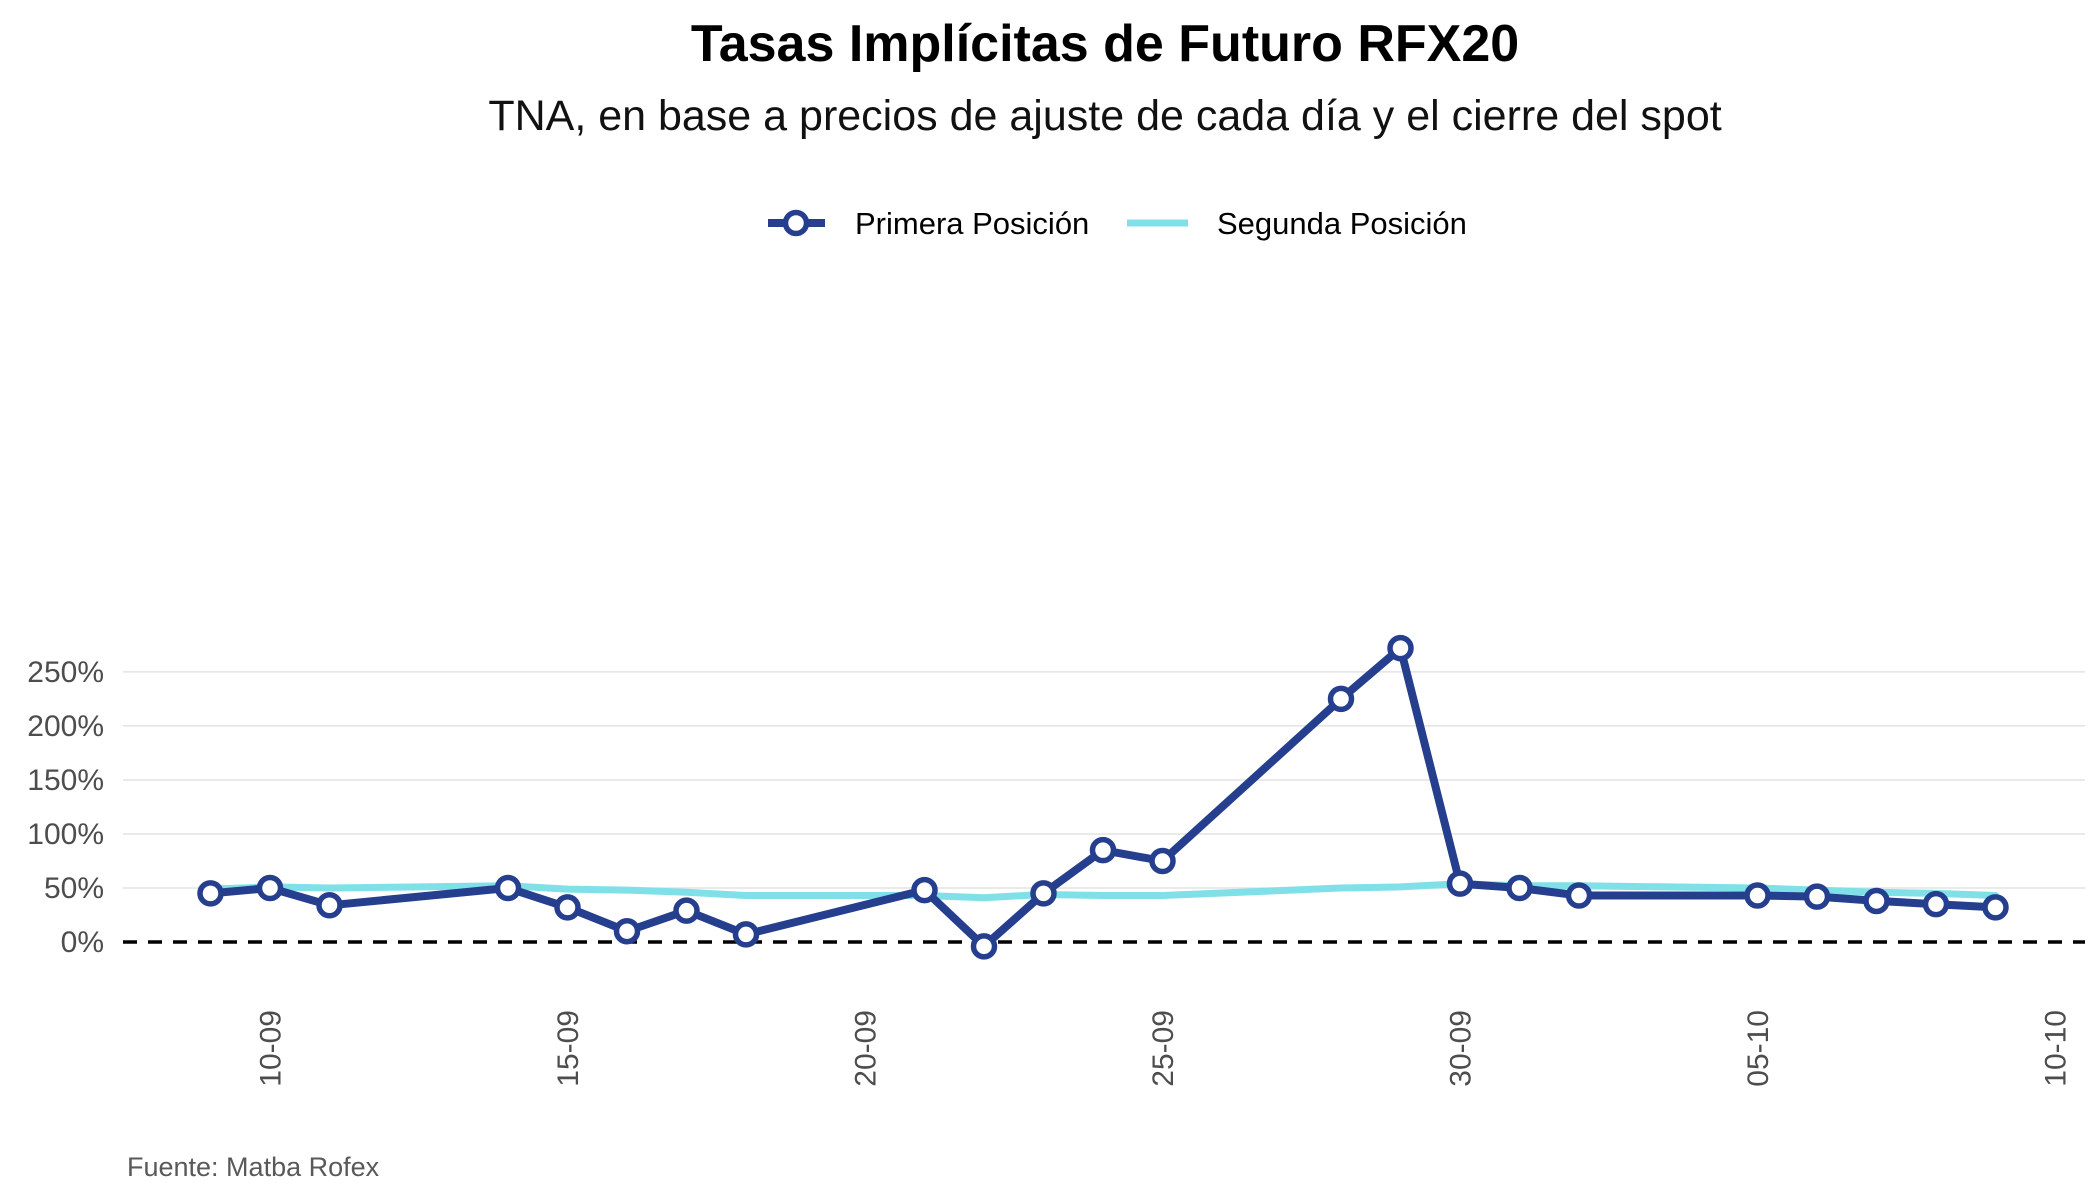 The width and height of the screenshot is (2100, 1200). I want to click on y-tick-label: 200%, so click(65, 726).